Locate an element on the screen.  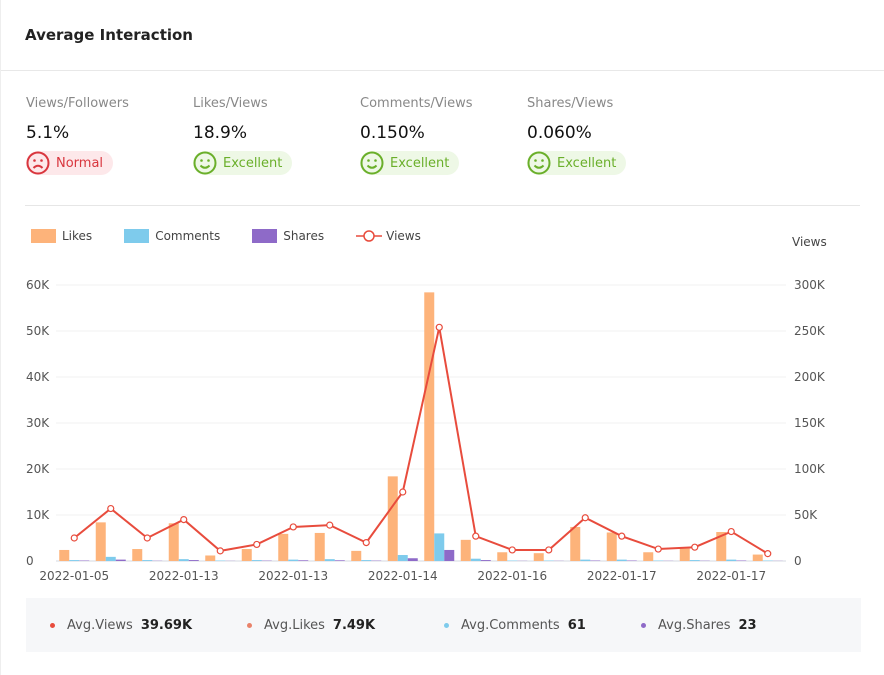
legend-label: Likes is located at coordinates (77, 236).